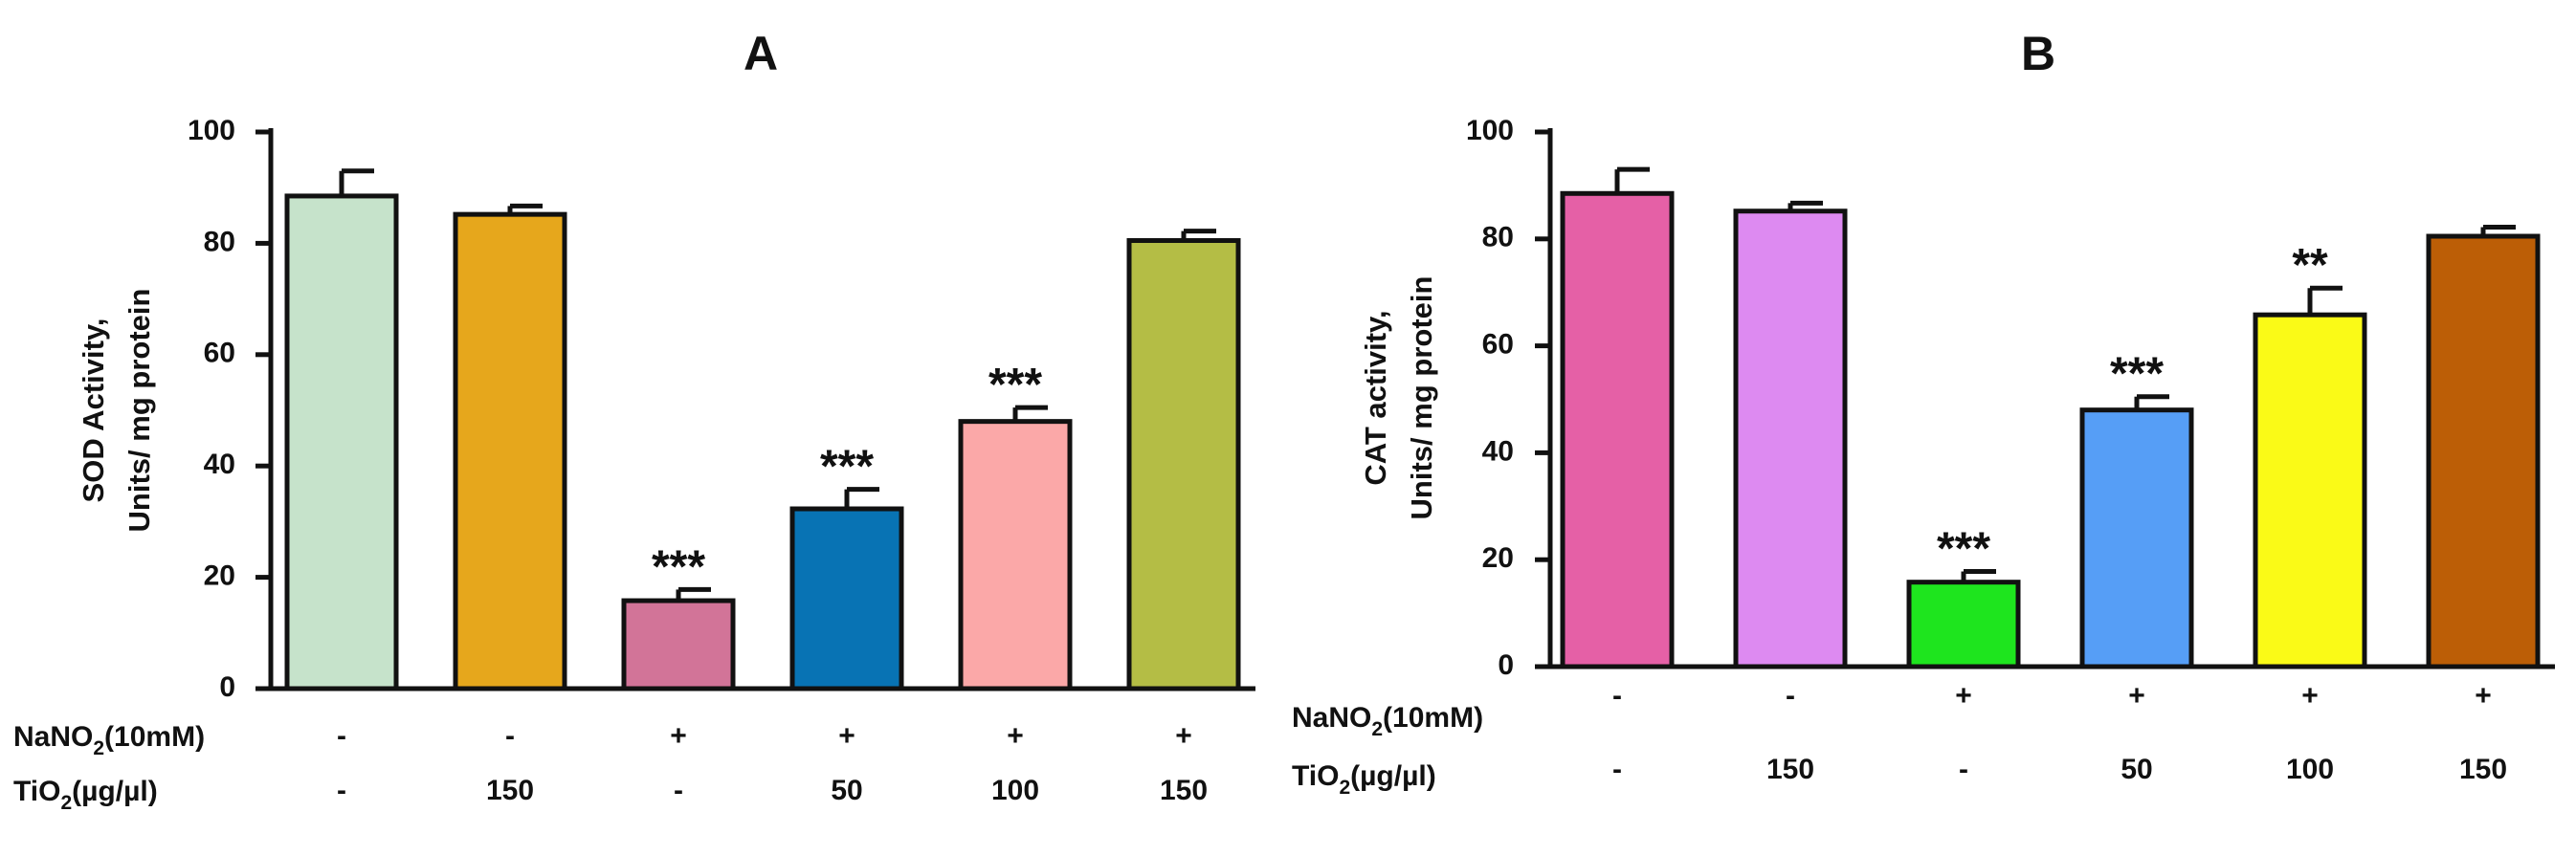  I want to click on chart-title: A, so click(761, 53).